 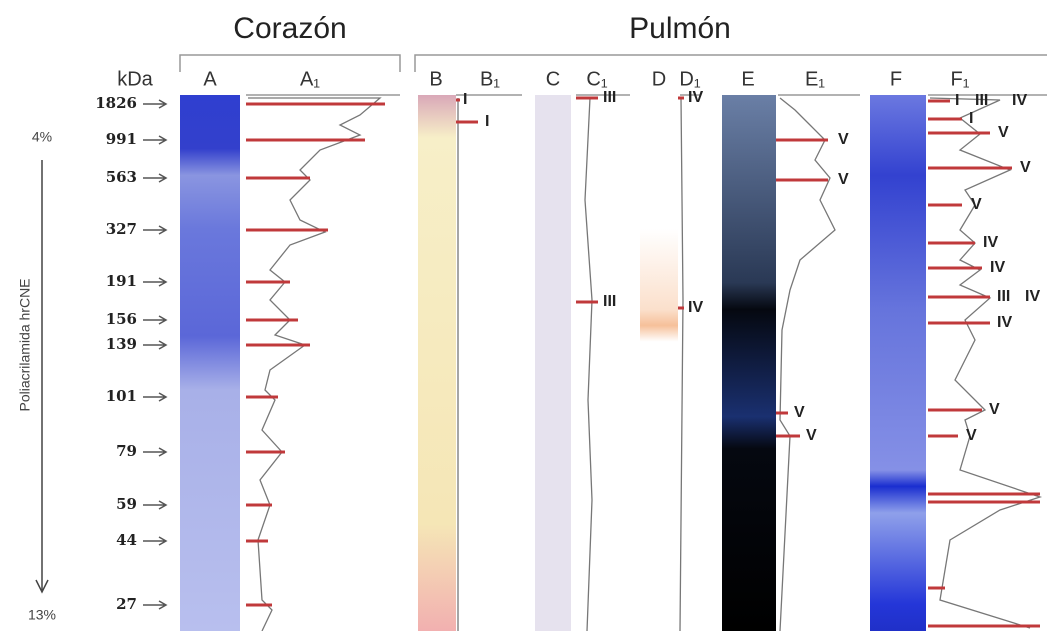 What do you see at coordinates (126, 540) in the screenshot?
I see `kda-marker: 44` at bounding box center [126, 540].